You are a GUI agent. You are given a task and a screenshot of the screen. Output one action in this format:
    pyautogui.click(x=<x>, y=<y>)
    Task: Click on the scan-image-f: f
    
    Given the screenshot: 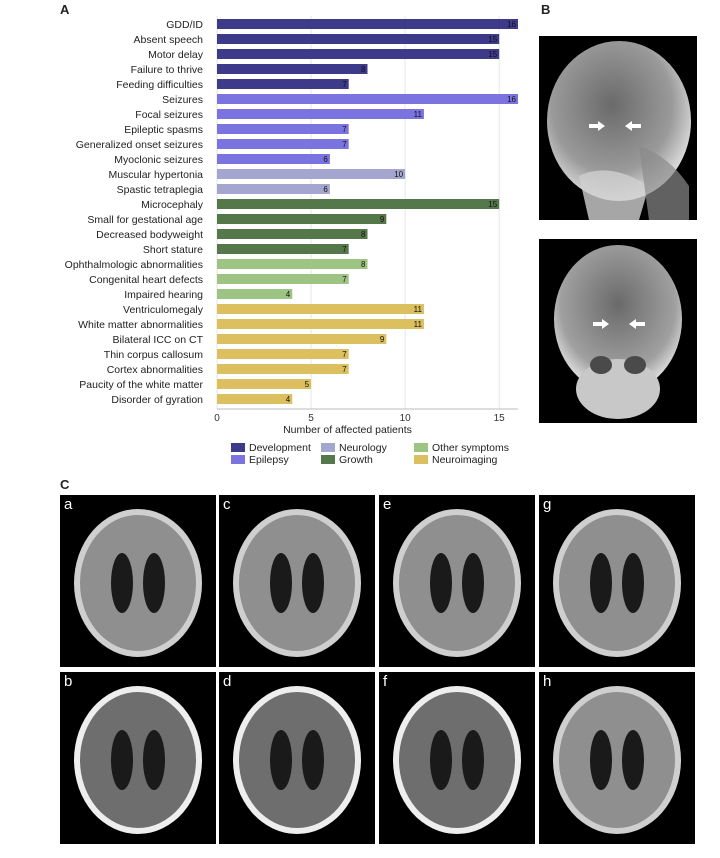 What is the action you would take?
    pyautogui.click(x=457, y=758)
    